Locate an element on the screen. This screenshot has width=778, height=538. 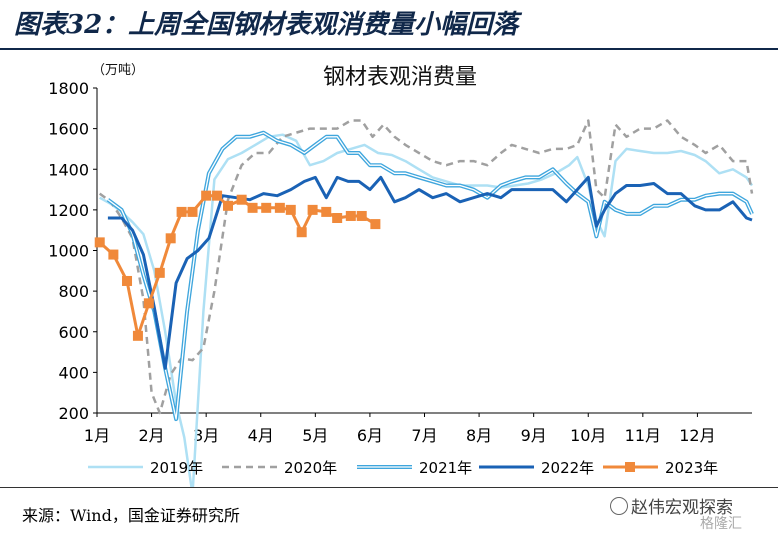
x-tick-label: 3月 is located at coordinates (206, 435).